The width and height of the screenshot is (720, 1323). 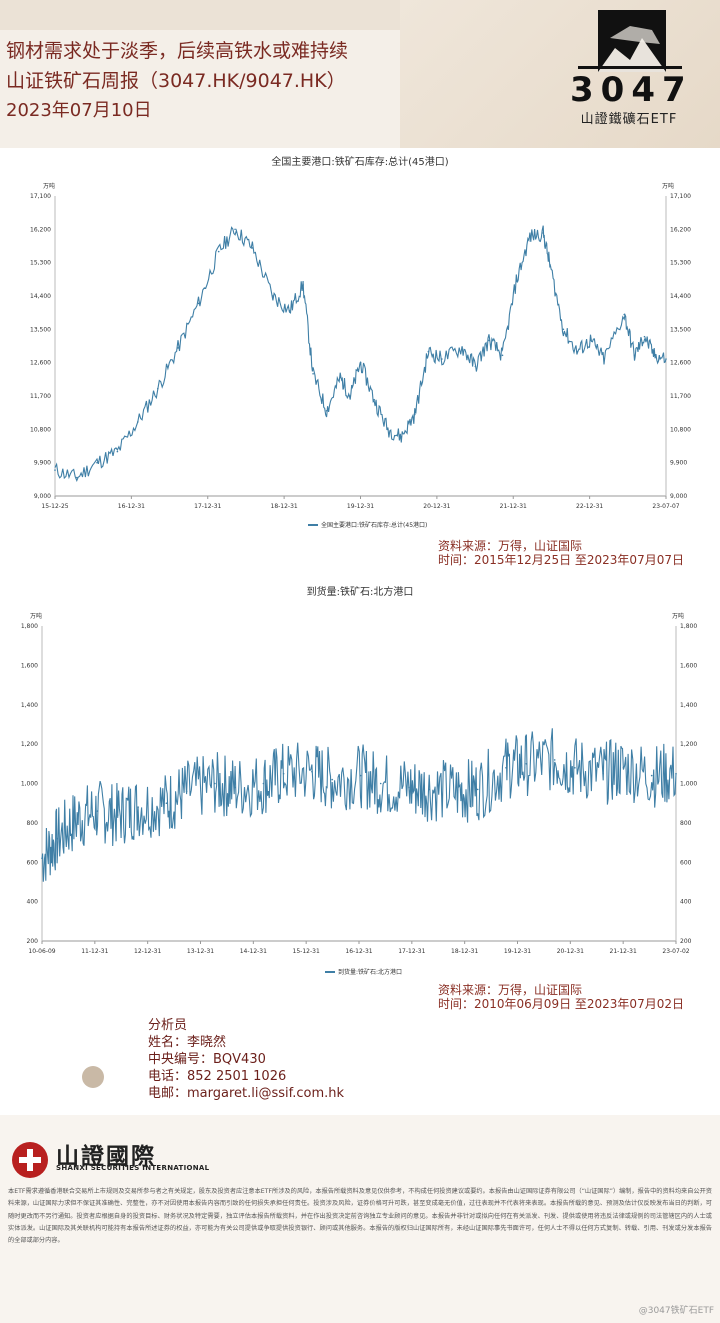 What do you see at coordinates (40, 396) in the screenshot?
I see `y-tick-label: 11,700` at bounding box center [40, 396].